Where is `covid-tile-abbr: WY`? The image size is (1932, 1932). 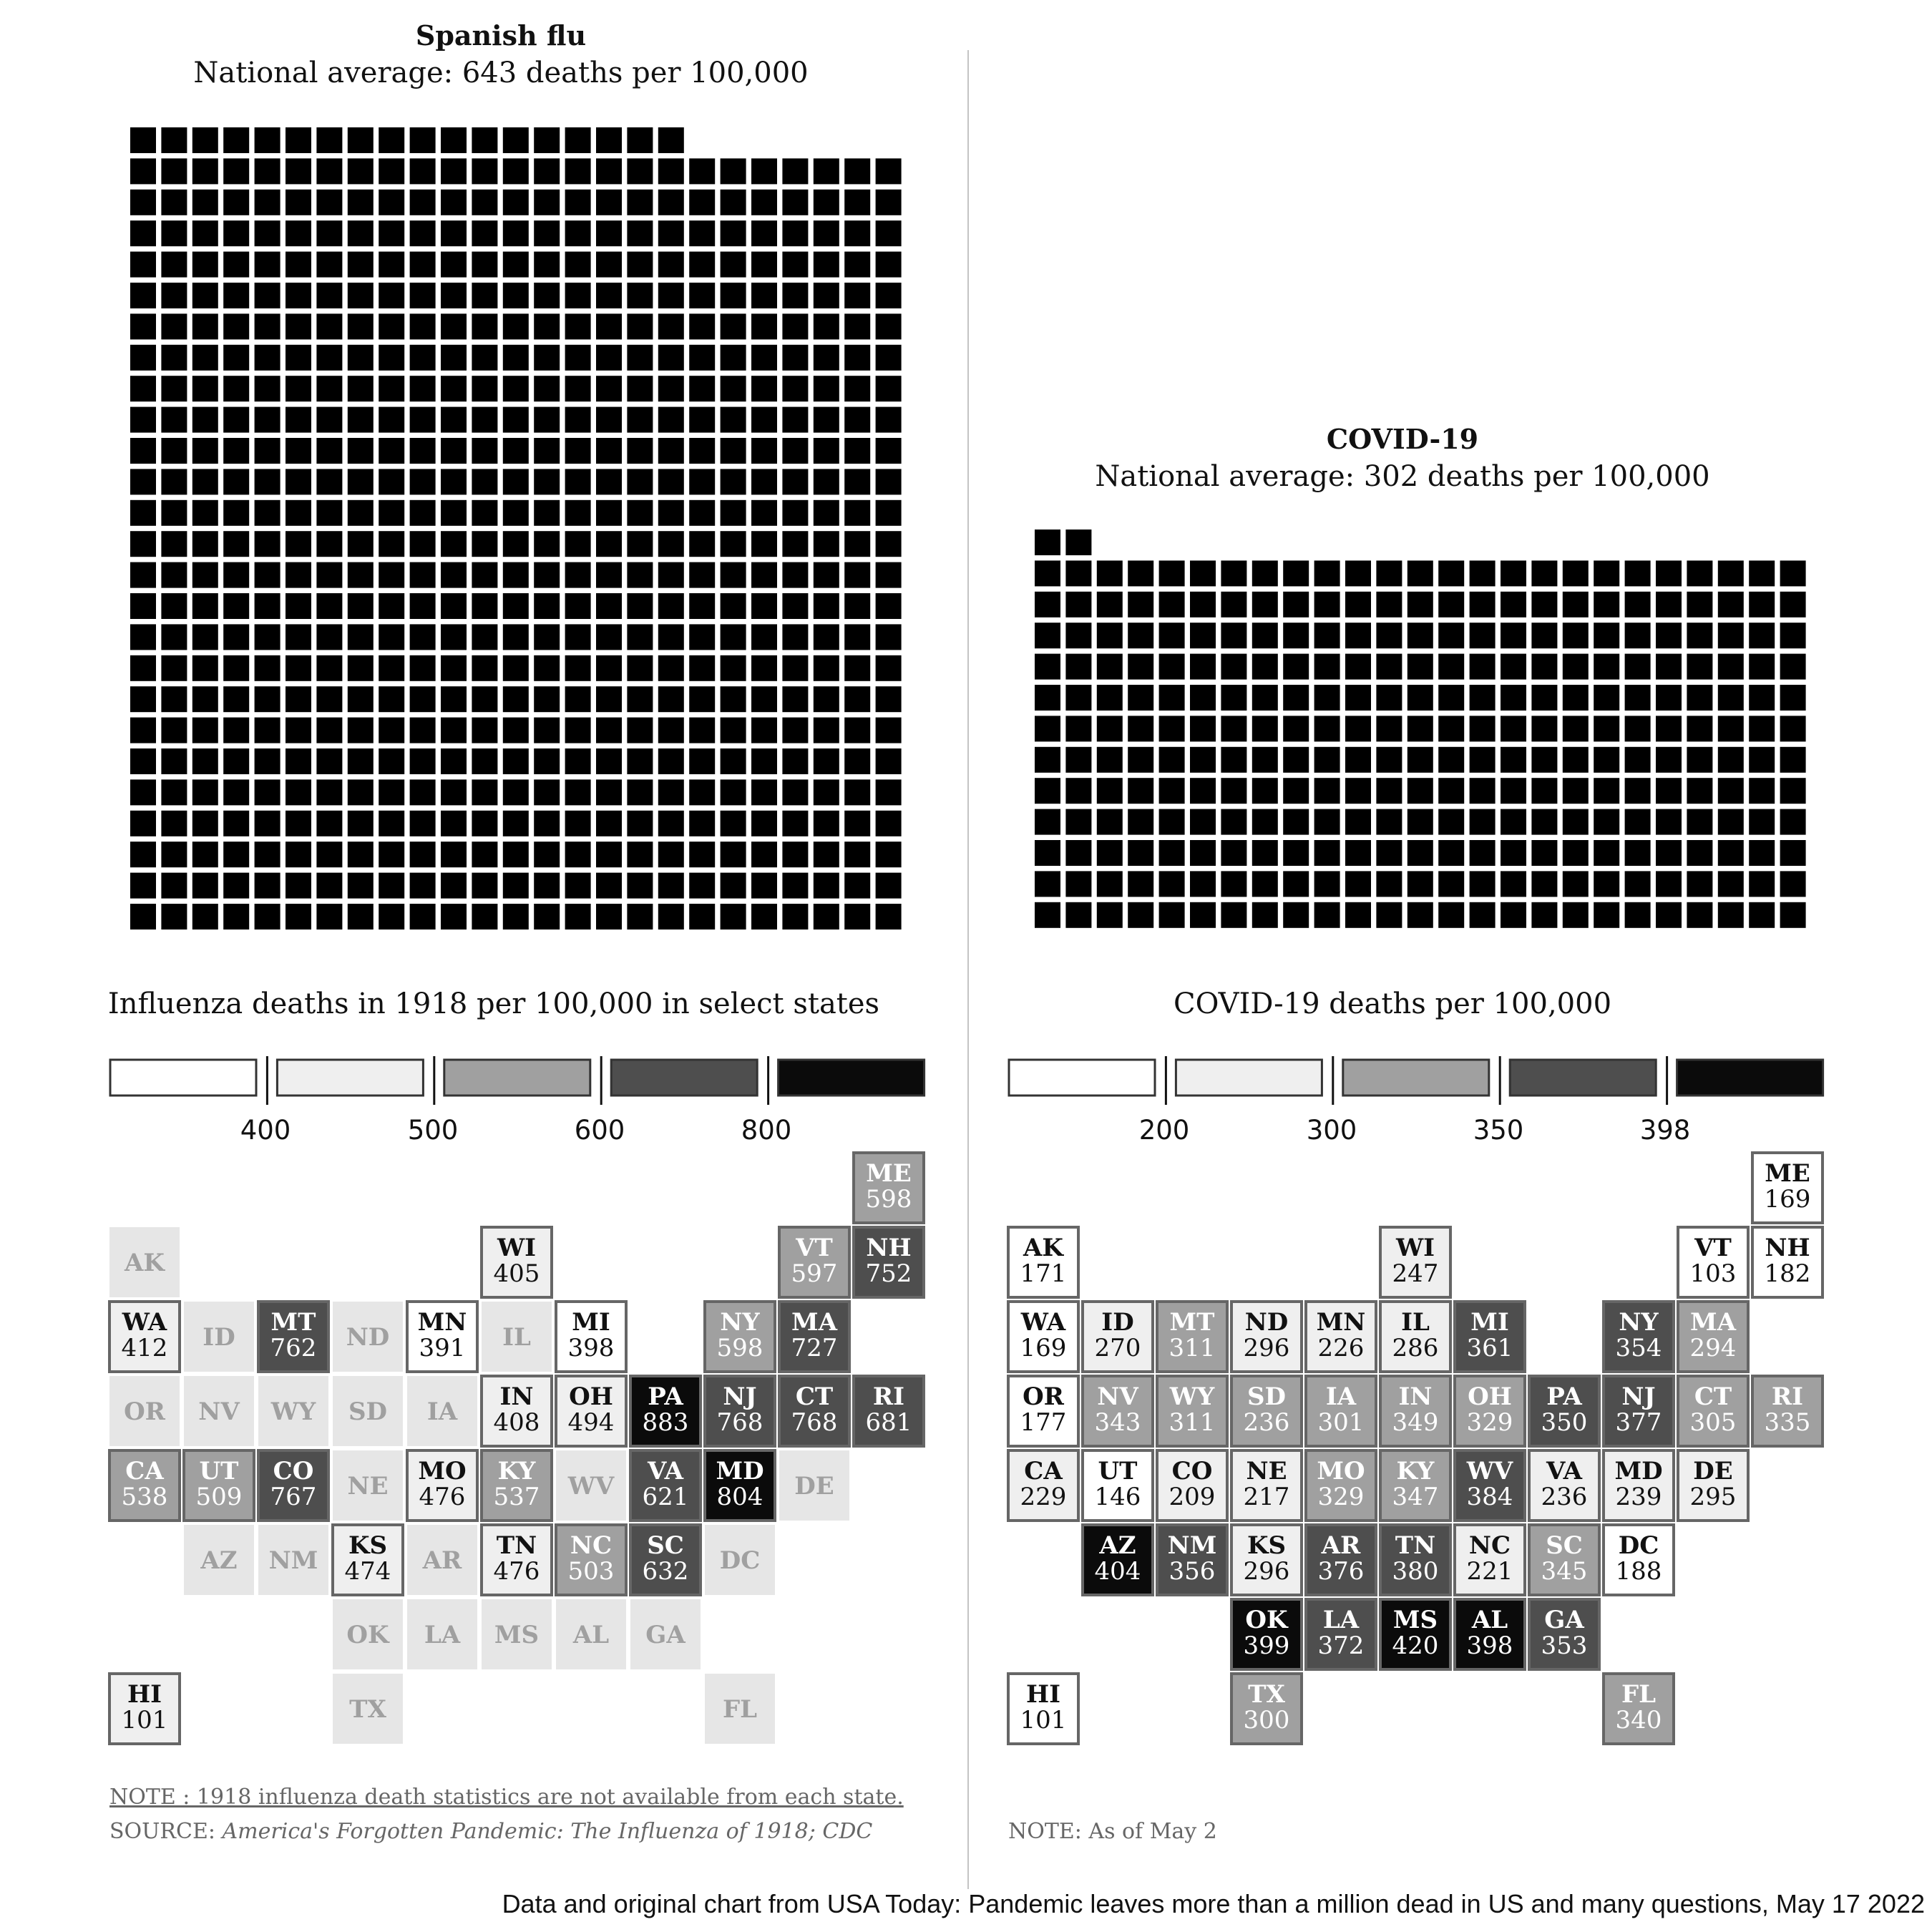 covid-tile-abbr: WY is located at coordinates (1192, 1396).